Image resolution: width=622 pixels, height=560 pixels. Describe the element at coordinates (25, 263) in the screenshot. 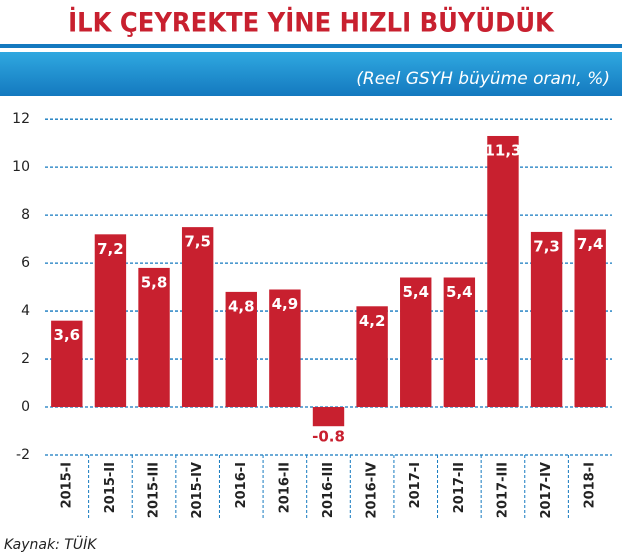

I see `y-tick-label: 6` at that location.